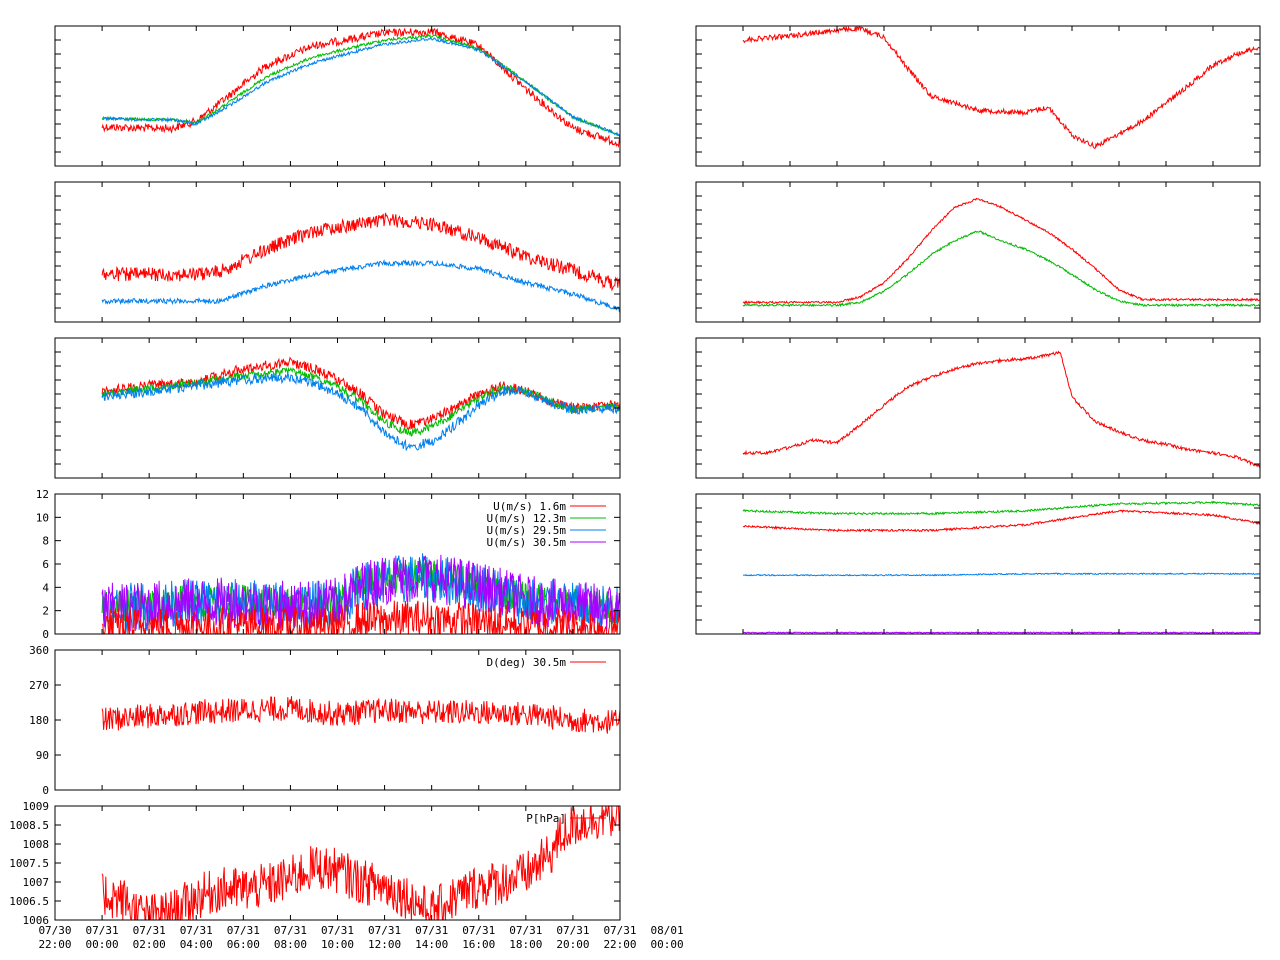 Image resolution: width=1280 pixels, height=960 pixels. I want to click on y-tick-label: 6, so click(45, 564).